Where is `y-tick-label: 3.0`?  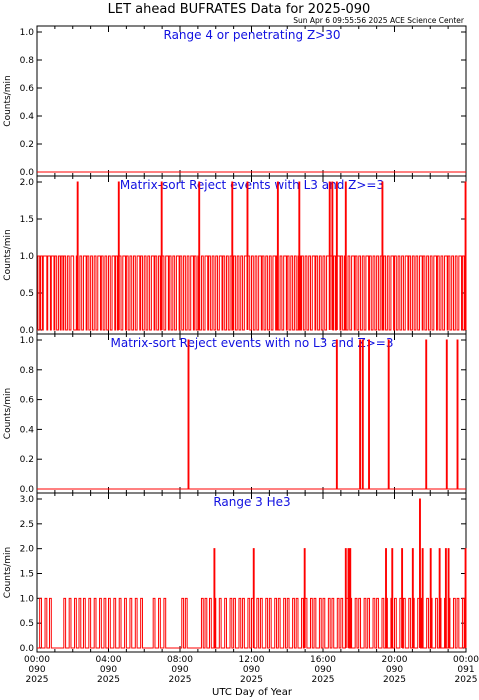 y-tick-label: 3.0 is located at coordinates (27, 500).